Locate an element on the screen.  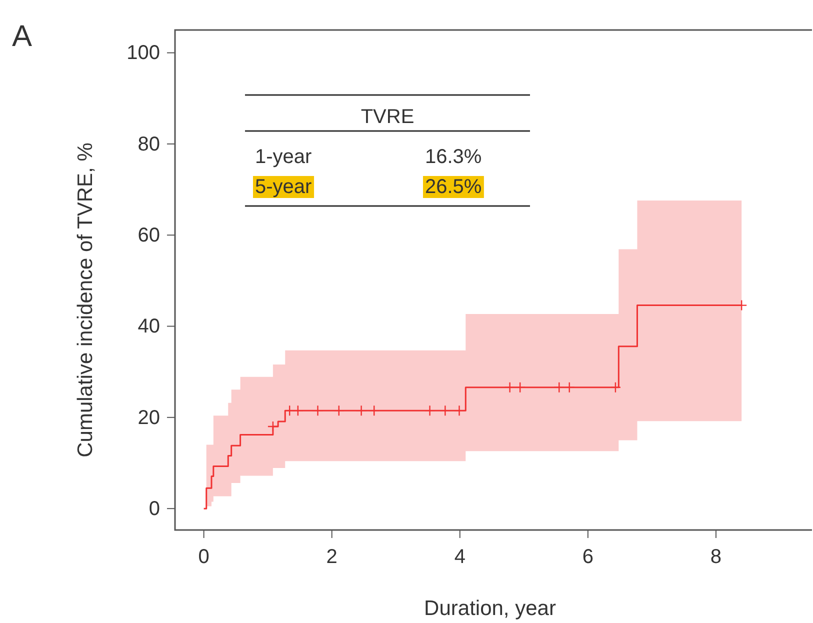
y-axis-title: Cumulative incidence of TVRE, % is located at coordinates (85, 300).